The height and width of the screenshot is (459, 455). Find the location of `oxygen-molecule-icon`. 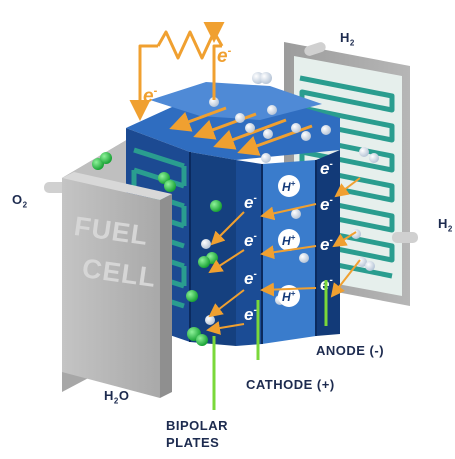

oxygen-molecule-icon is located at coordinates (157, 249).